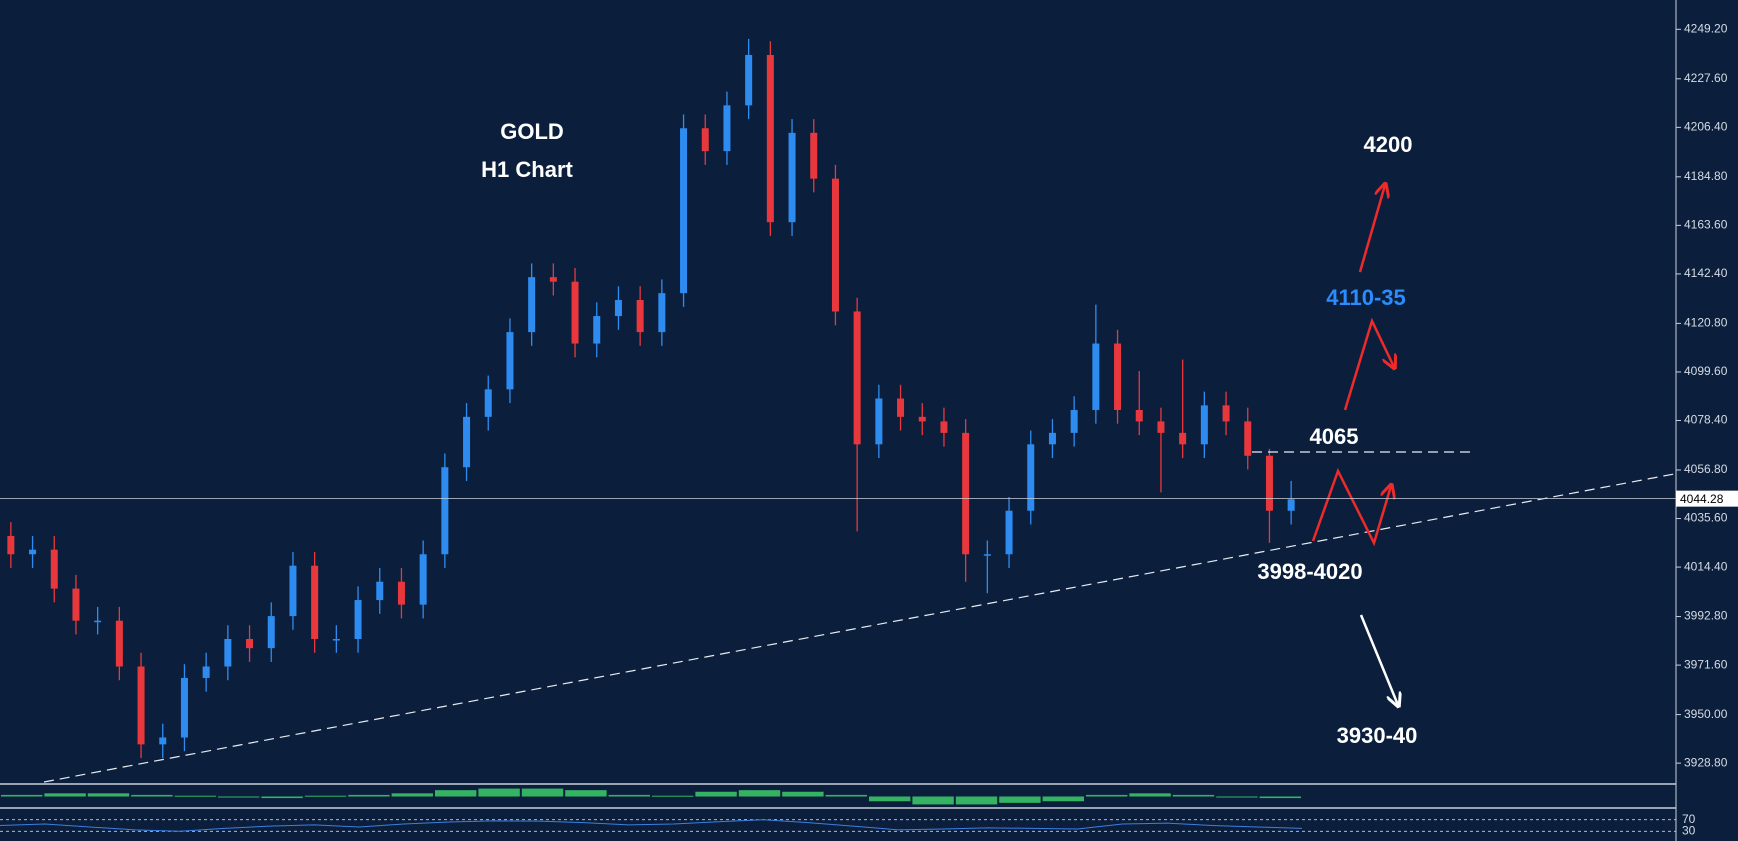 The image size is (1738, 841). I want to click on chart-title: GOLD, so click(532, 131).